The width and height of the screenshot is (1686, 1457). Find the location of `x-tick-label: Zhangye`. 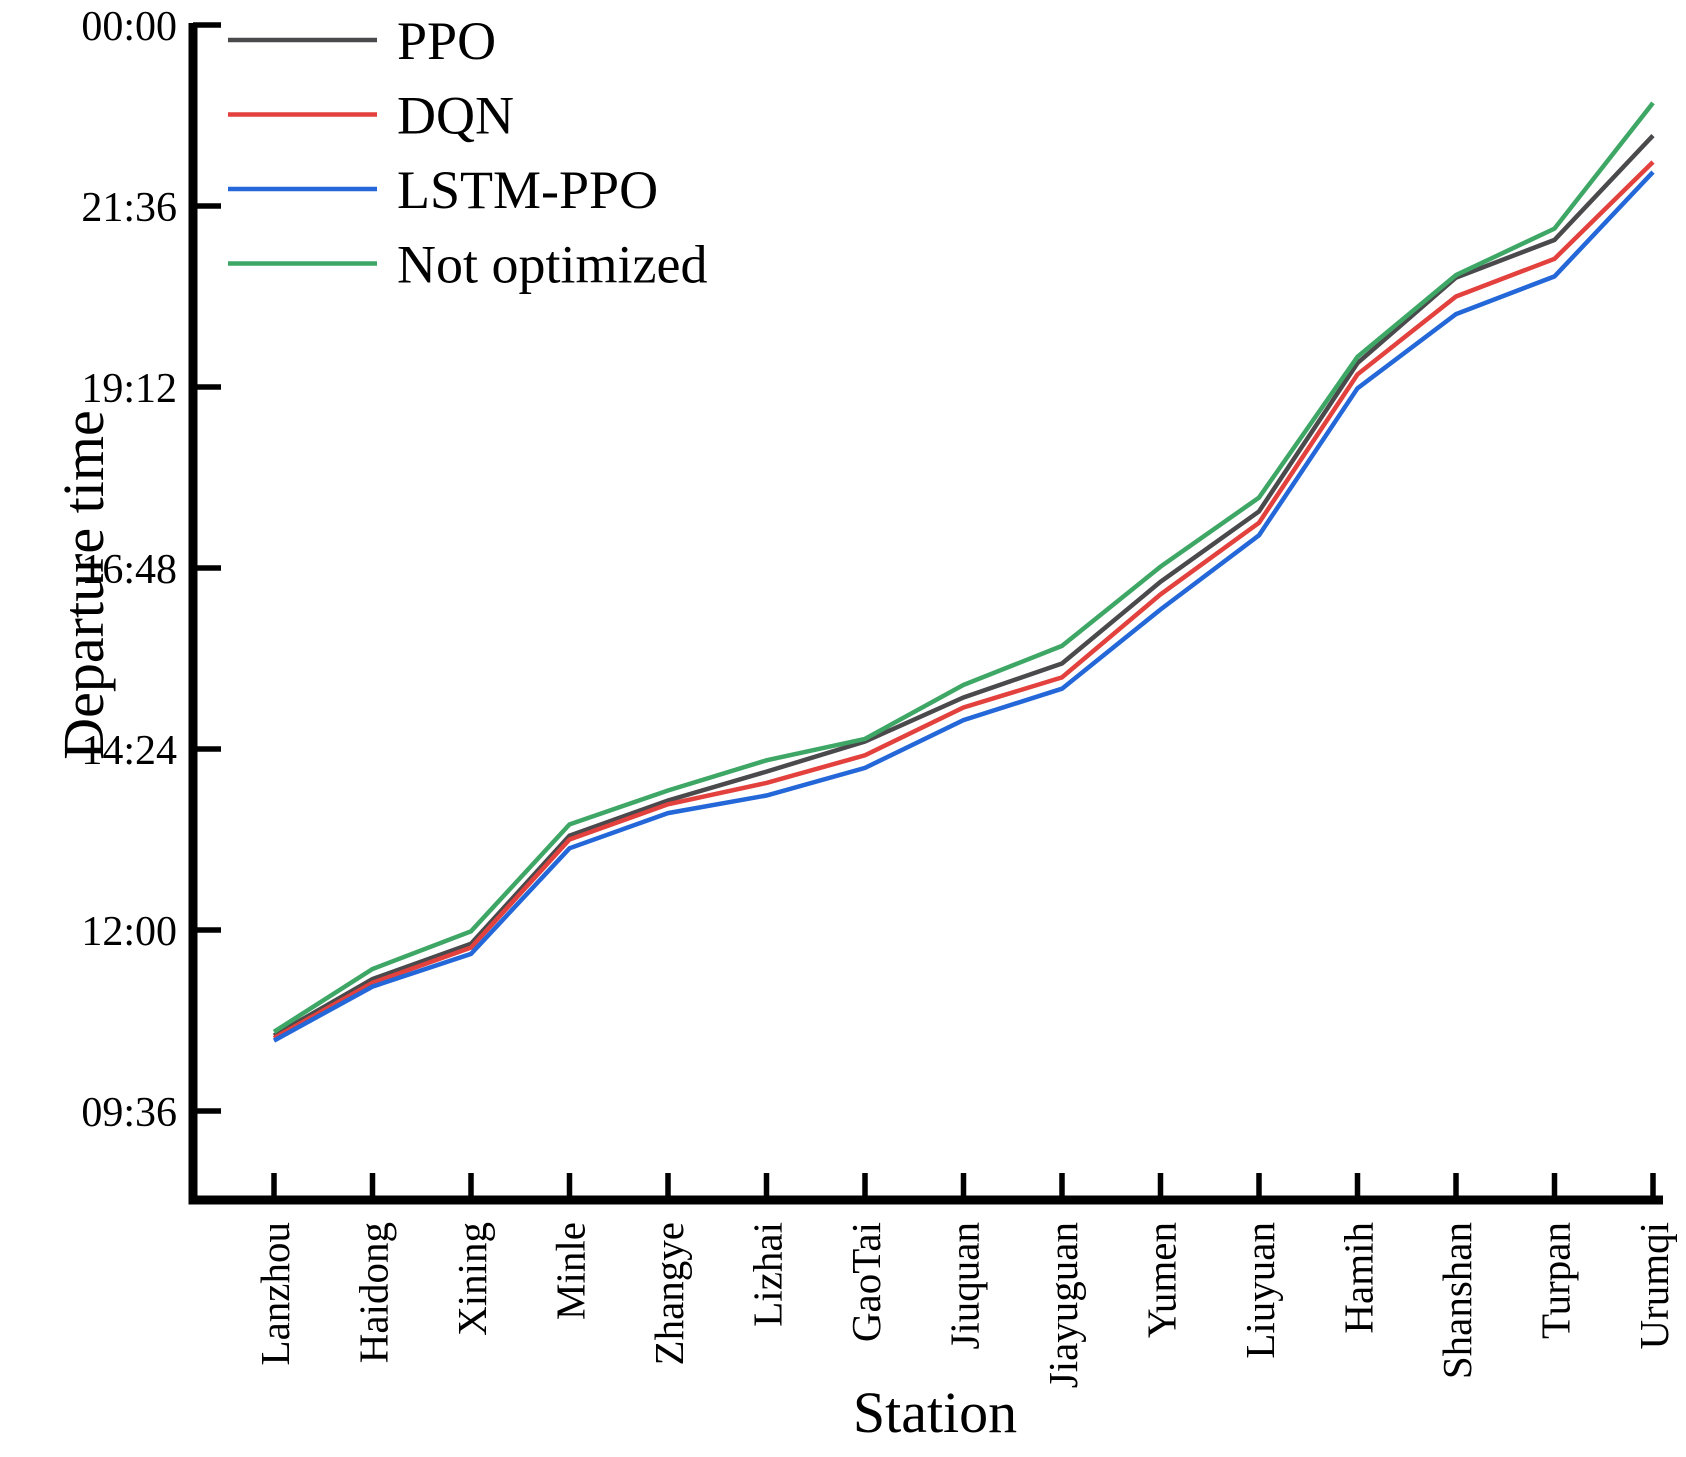

x-tick-label: Zhangye is located at coordinates (669, 1293).